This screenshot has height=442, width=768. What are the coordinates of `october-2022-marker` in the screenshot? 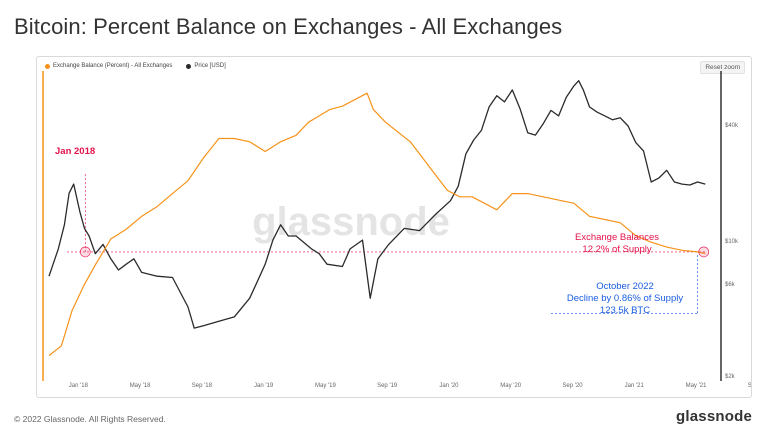 It's located at (704, 252).